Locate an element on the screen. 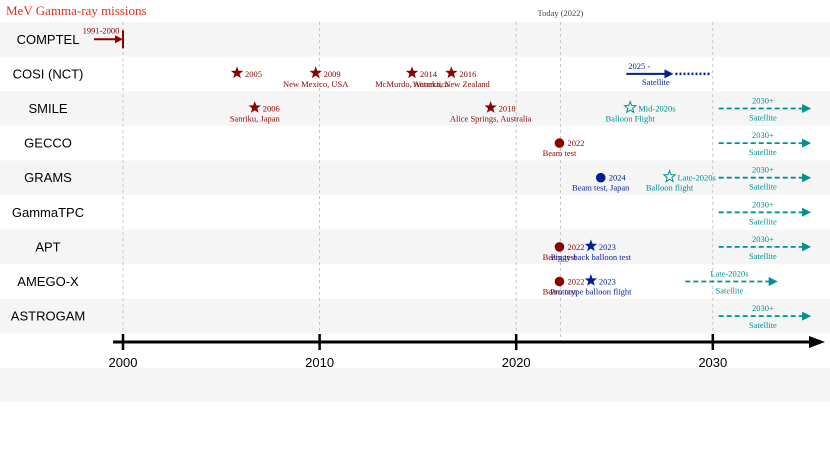  milestone-note: Beam test, Japan is located at coordinates (601, 188).